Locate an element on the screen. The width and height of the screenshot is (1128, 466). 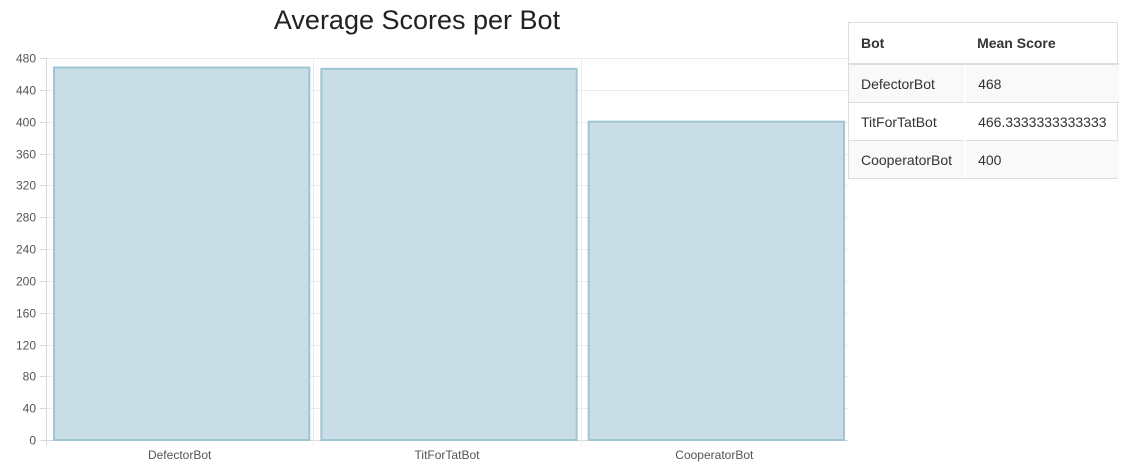
header-mean-score: Mean Score is located at coordinates (1042, 44).